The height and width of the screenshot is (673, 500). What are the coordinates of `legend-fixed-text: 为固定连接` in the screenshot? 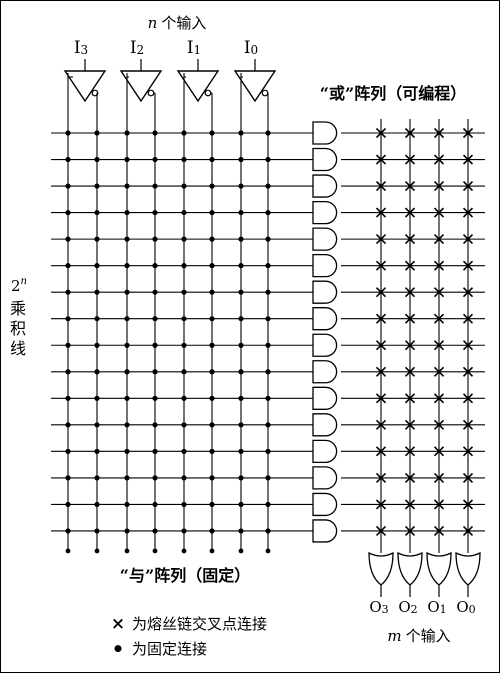 It's located at (169, 649).